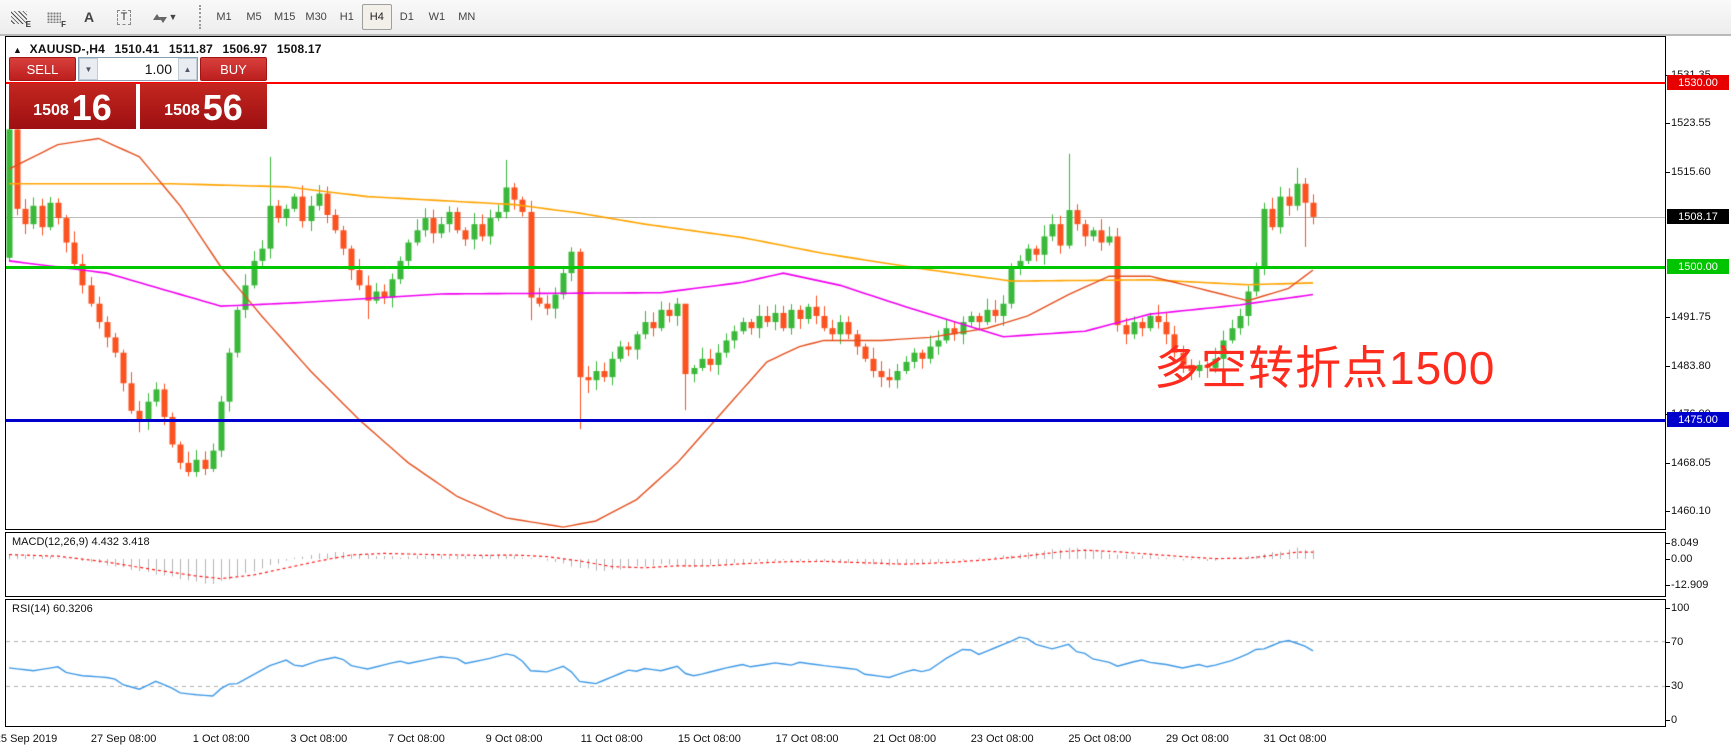 This screenshot has height=751, width=1731. Describe the element at coordinates (611, 739) in the screenshot. I see `date-label-7: 11 Oct 08:00` at that location.